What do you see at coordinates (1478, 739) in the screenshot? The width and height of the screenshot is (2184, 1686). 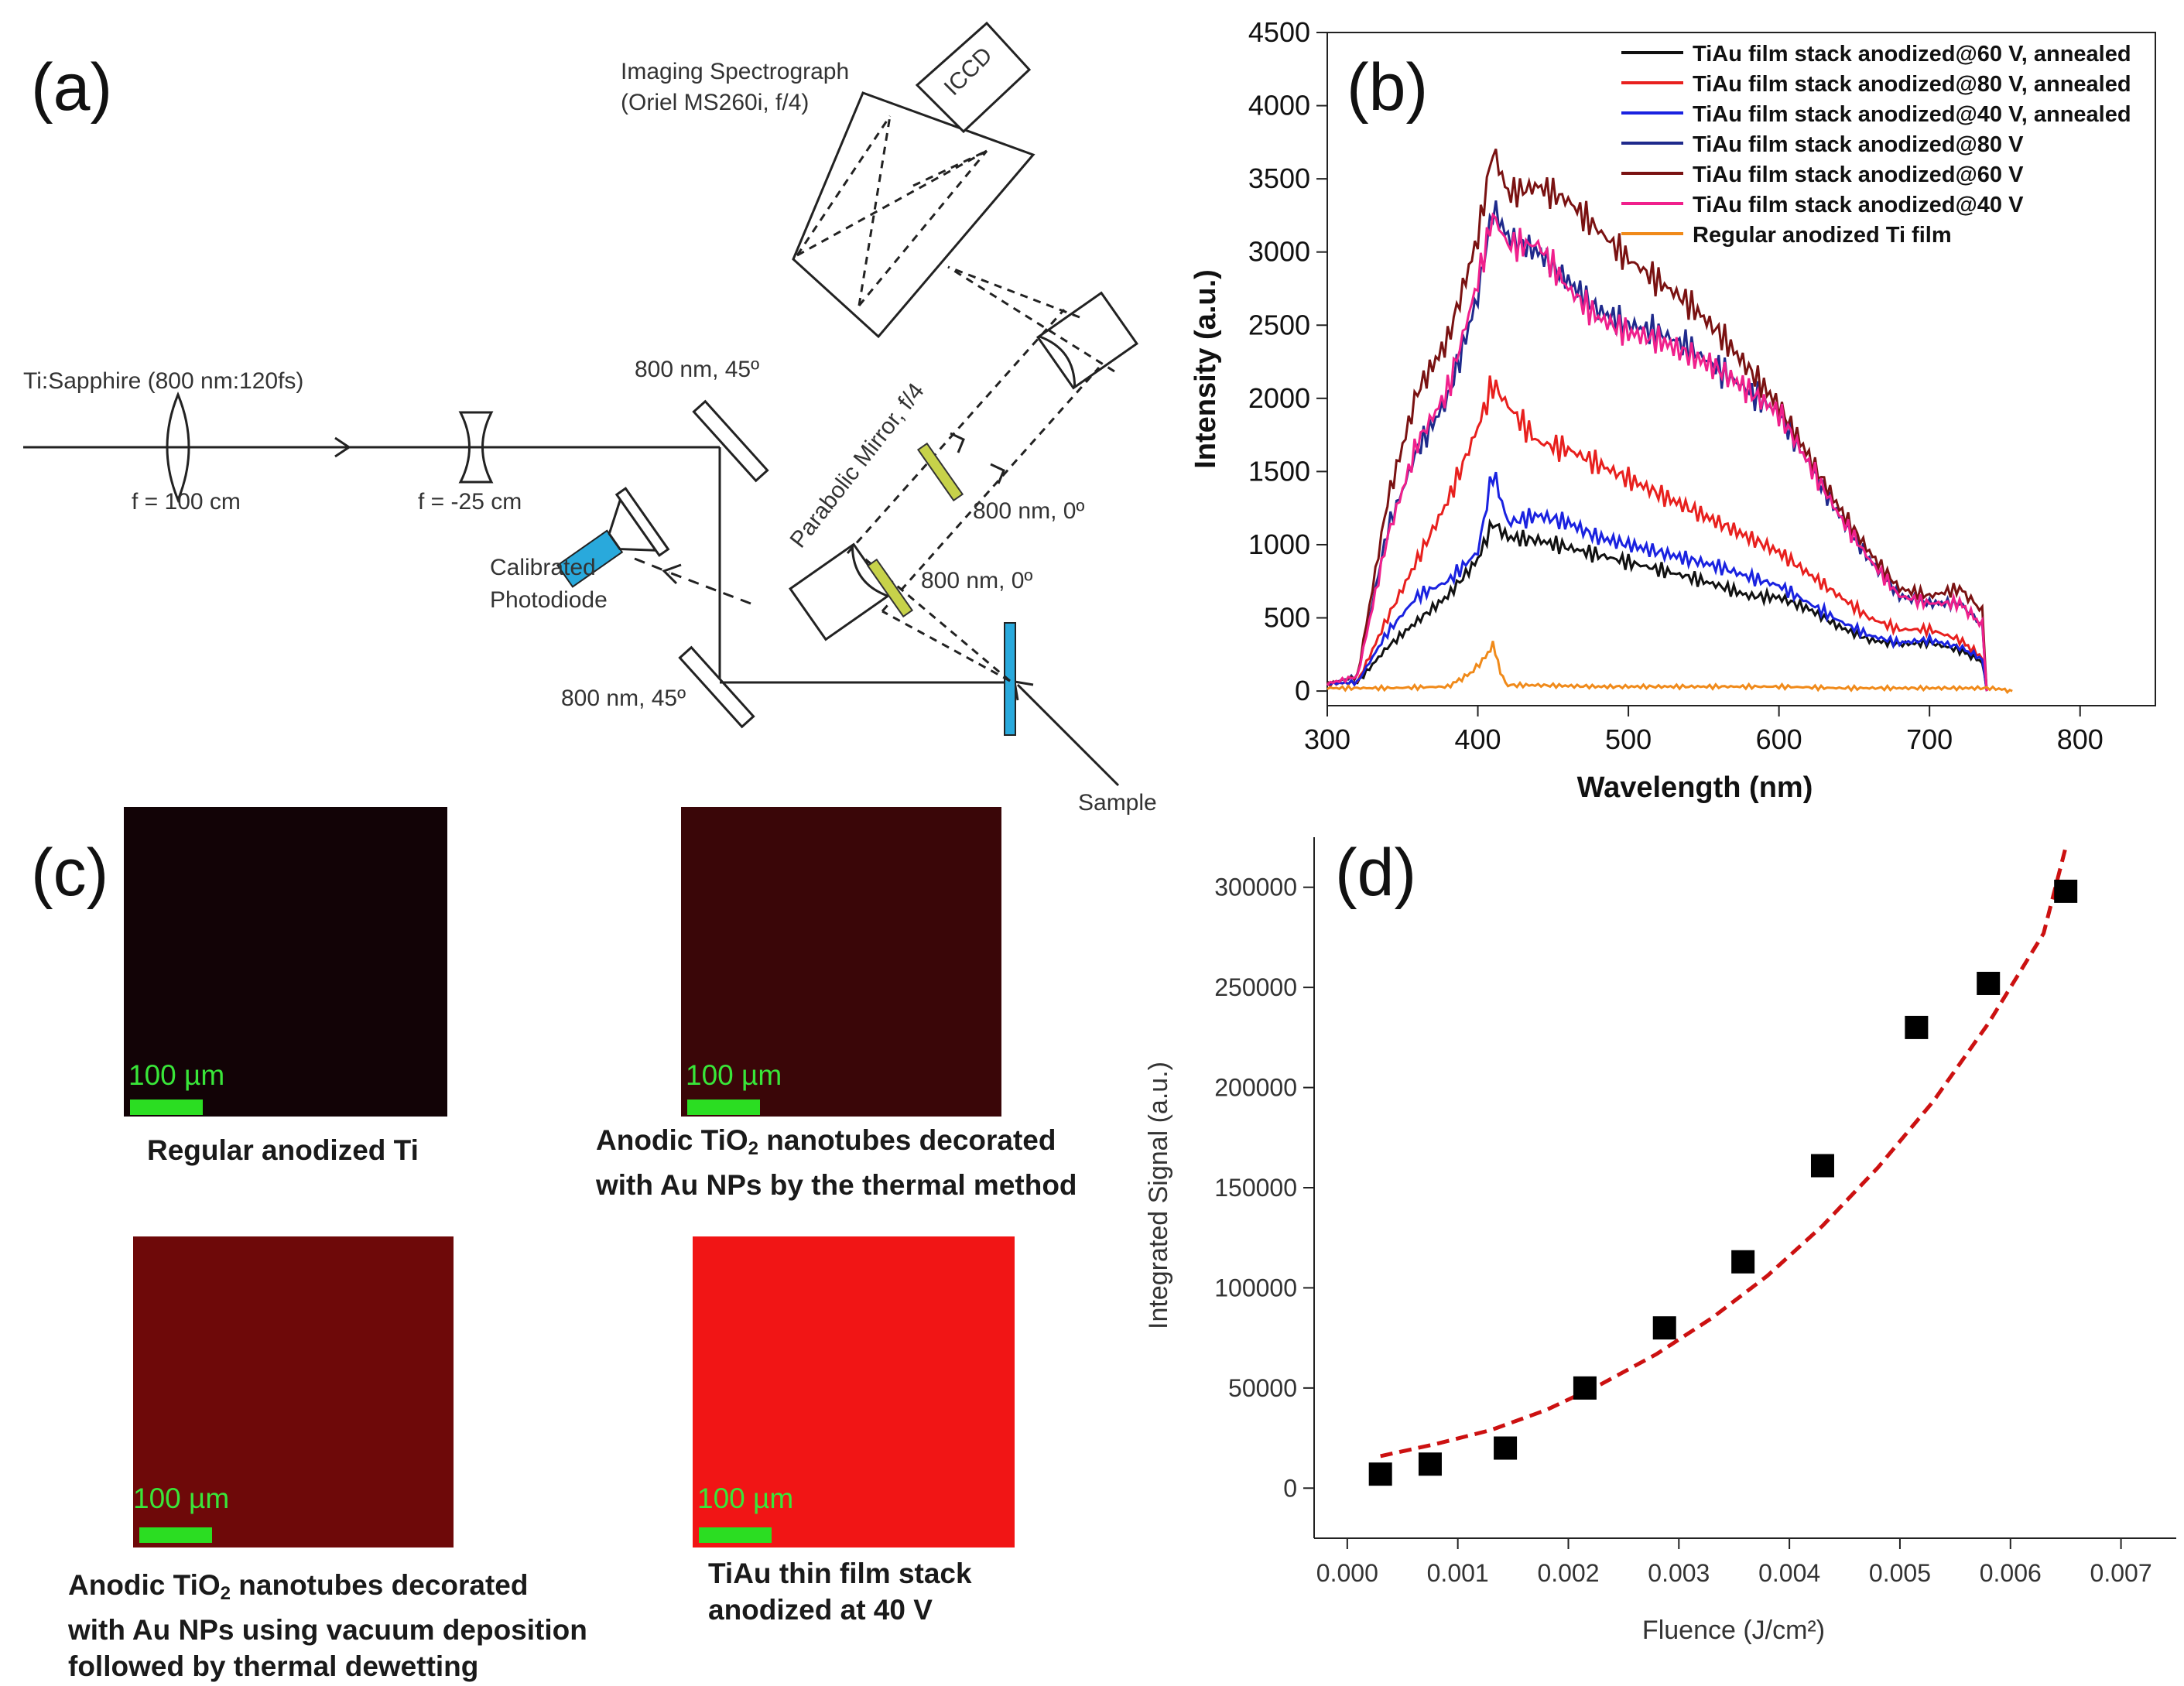 I see `x-tick-label: 400` at bounding box center [1478, 739].